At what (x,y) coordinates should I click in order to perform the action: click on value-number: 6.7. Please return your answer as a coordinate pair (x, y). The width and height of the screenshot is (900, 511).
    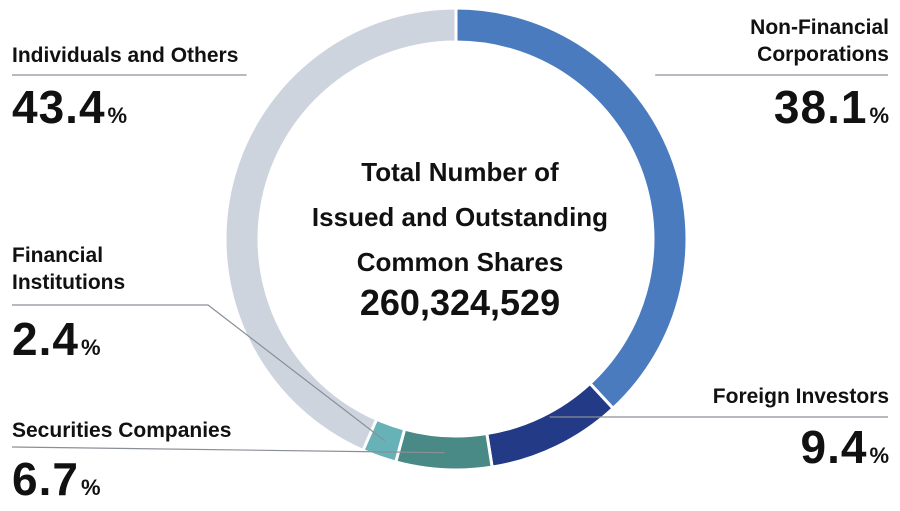
    Looking at the image, I should click on (45, 479).